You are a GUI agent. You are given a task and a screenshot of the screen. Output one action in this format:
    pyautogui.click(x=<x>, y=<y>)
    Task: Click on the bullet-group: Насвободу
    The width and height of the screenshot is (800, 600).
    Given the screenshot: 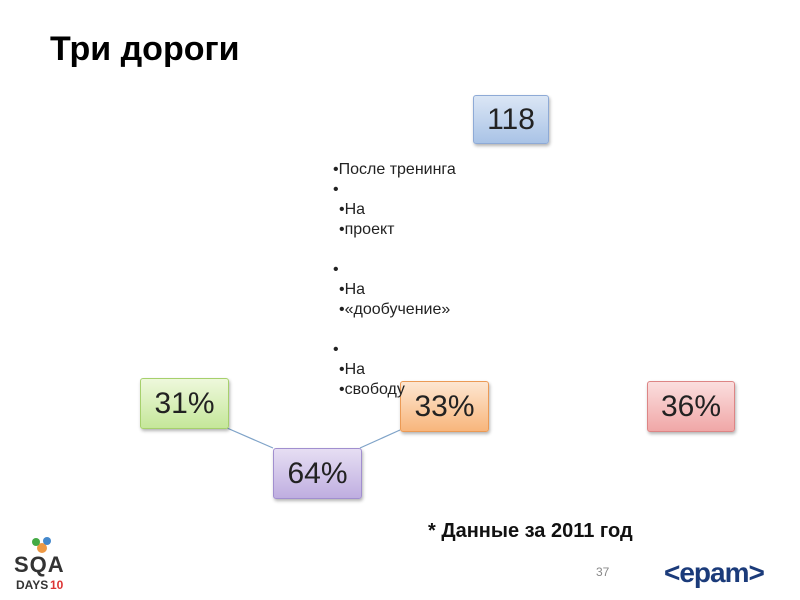 What is the action you would take?
    pyautogui.click(x=394, y=370)
    